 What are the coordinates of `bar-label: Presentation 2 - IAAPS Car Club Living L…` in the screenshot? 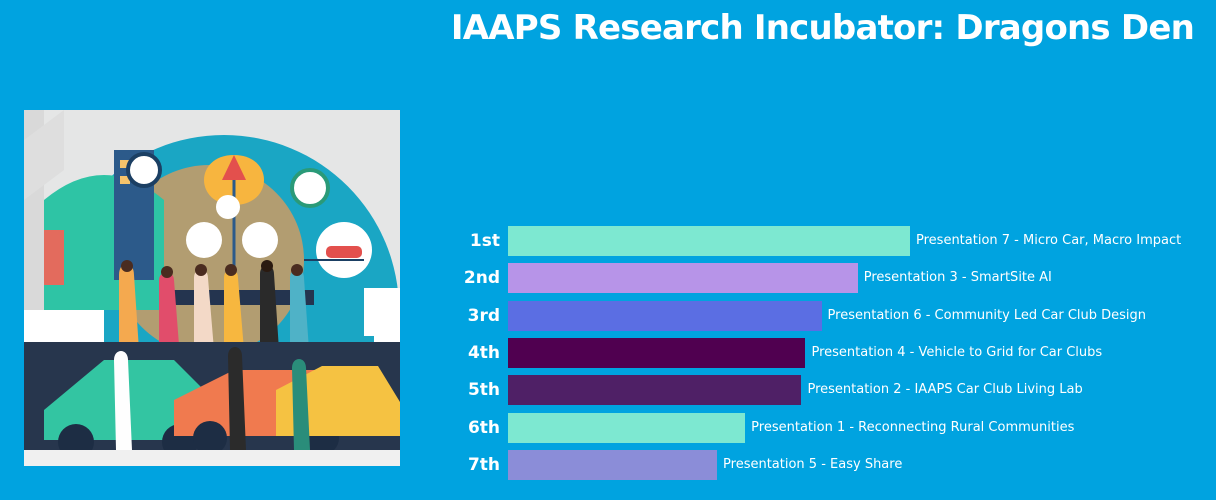 It's located at (945, 390).